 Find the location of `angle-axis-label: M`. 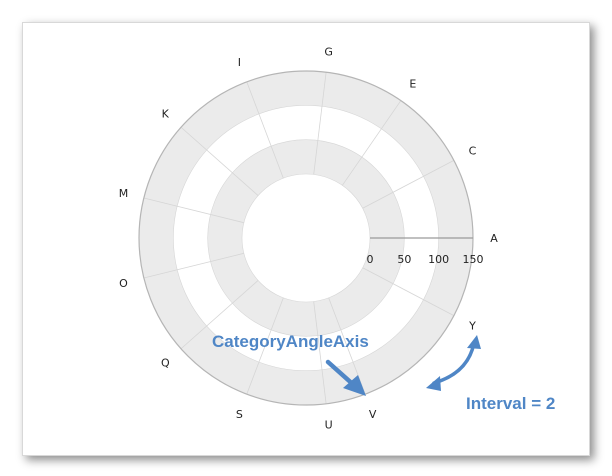

angle-axis-label: M is located at coordinates (124, 193).